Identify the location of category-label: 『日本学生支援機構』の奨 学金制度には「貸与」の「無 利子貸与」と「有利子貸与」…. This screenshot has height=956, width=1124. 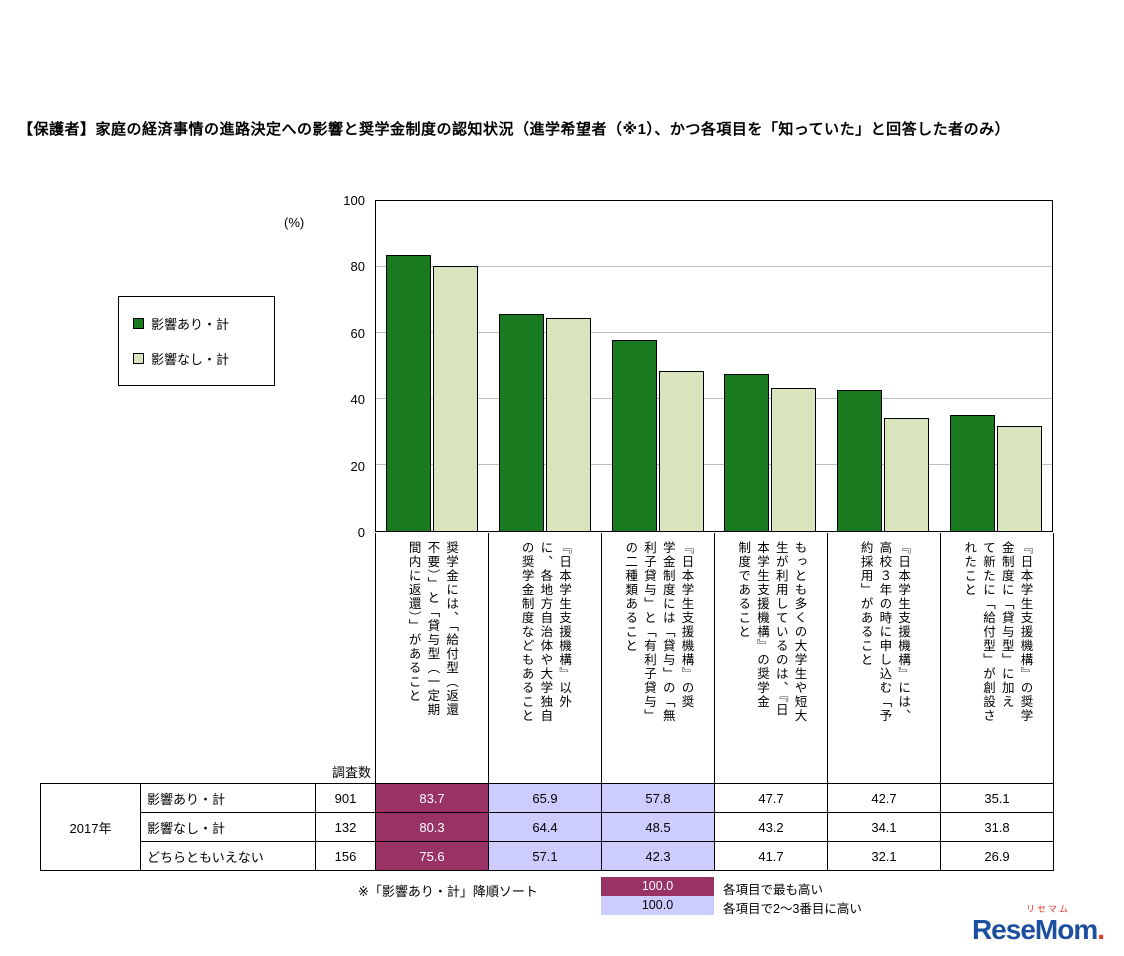
(658, 658).